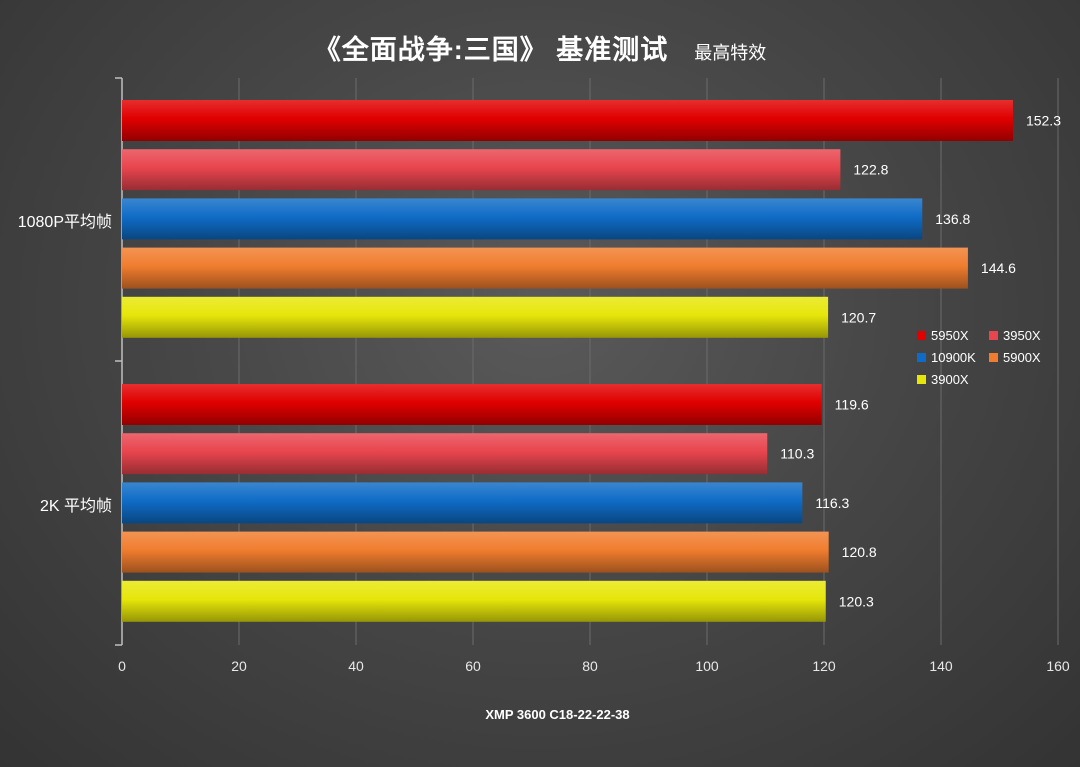 This screenshot has height=767, width=1080. Describe the element at coordinates (472, 404) in the screenshot. I see `bar-5950x-2k` at that location.